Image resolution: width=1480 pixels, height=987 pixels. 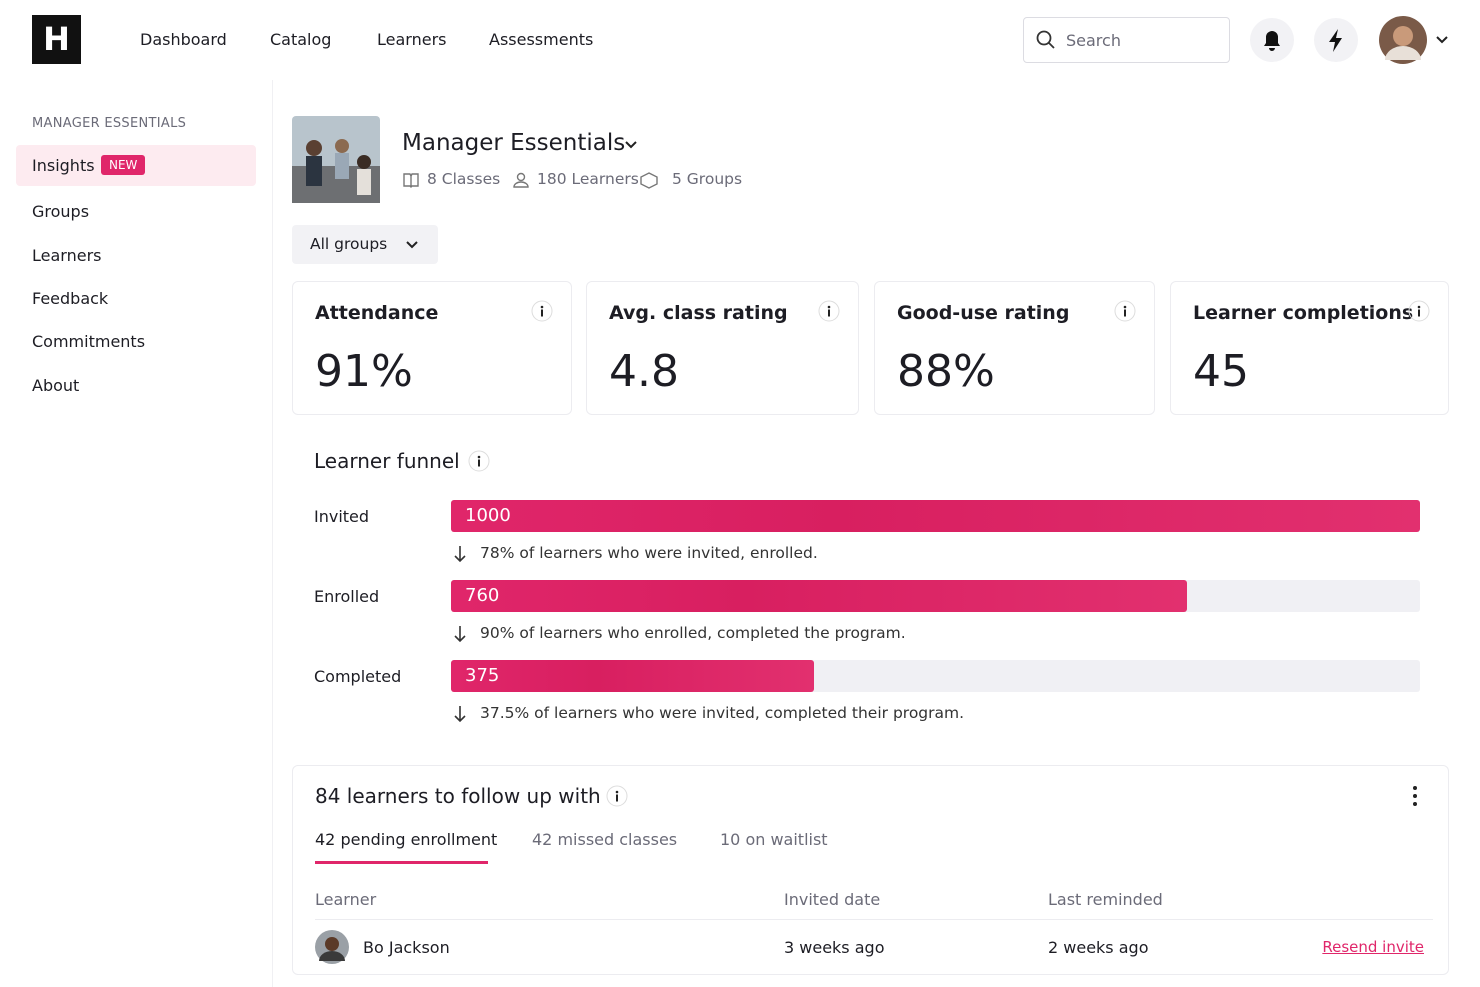 I want to click on metric-label: Avg. class rating, so click(x=698, y=313).